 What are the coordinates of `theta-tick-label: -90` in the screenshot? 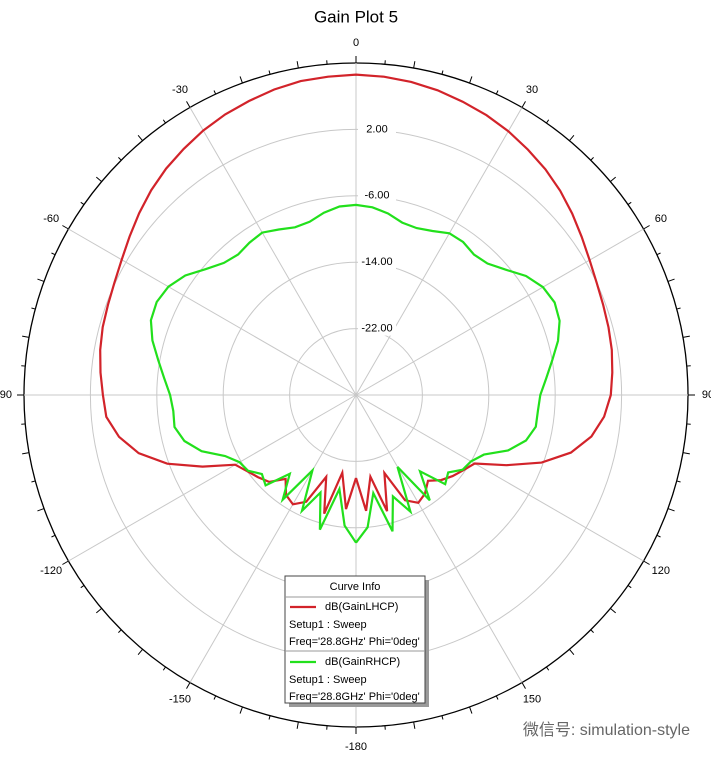 It's located at (6, 395).